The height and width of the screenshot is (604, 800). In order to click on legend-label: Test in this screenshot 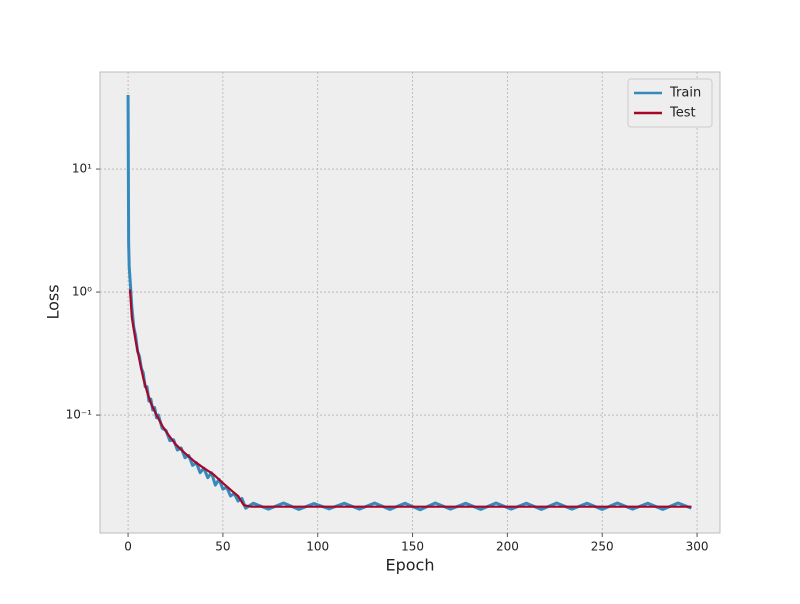, I will do `click(682, 113)`.